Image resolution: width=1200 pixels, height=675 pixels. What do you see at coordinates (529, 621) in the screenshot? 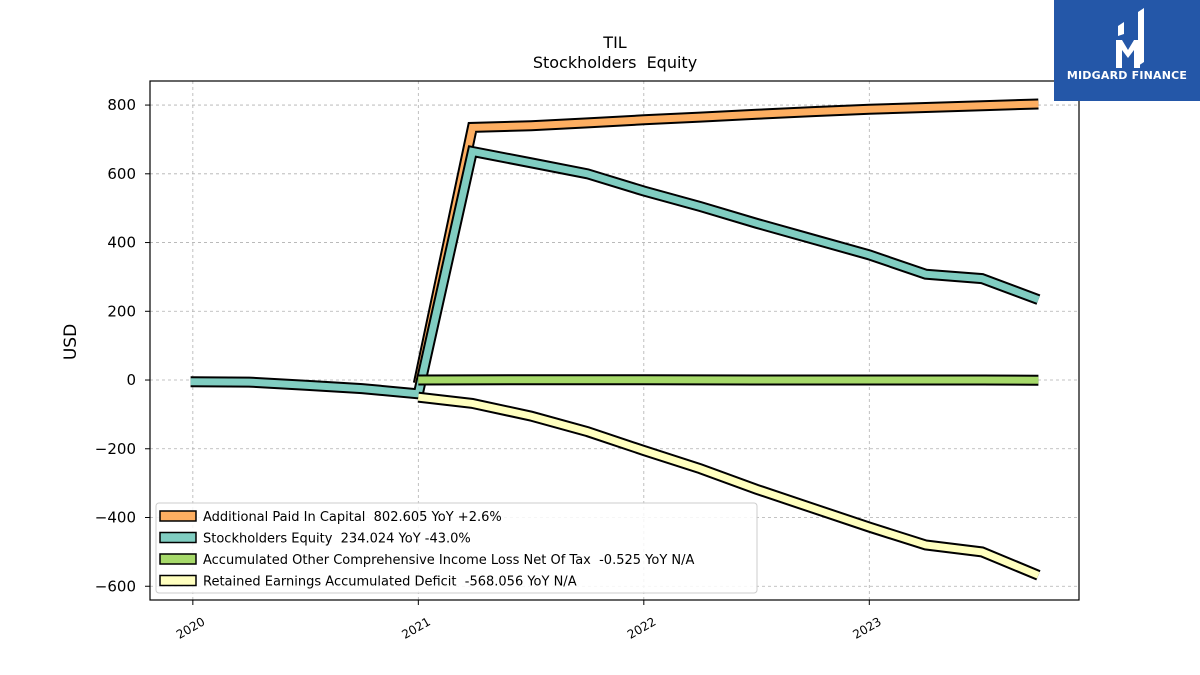
I see `x-axis: 2020 2021 2022 2023` at bounding box center [529, 621].